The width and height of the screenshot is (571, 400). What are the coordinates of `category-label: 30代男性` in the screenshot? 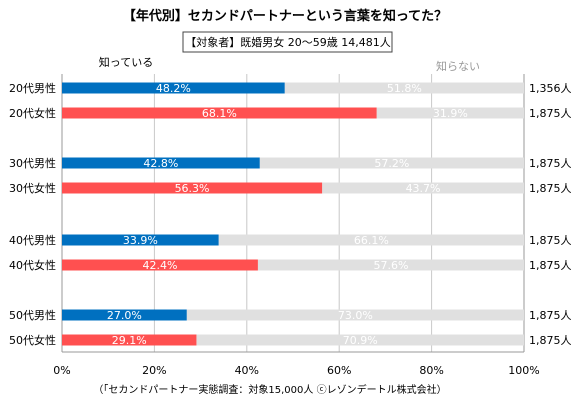 It's located at (32, 163).